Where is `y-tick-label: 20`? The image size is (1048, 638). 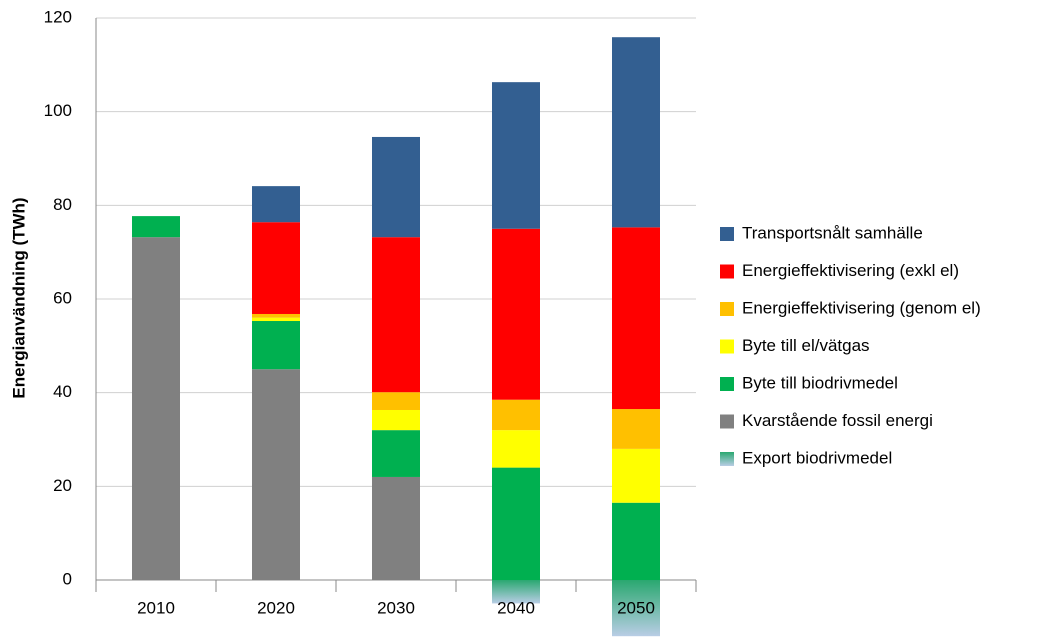
y-tick-label: 20 is located at coordinates (62, 485).